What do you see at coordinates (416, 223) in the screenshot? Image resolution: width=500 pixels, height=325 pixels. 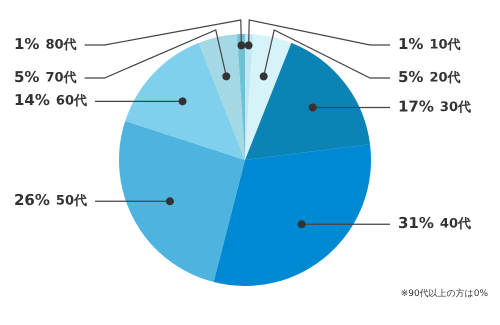 I see `data-label: 31%` at bounding box center [416, 223].